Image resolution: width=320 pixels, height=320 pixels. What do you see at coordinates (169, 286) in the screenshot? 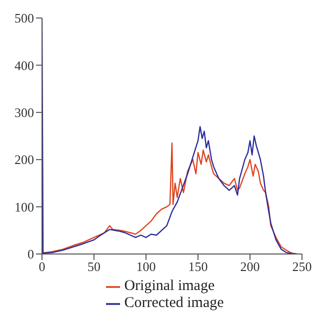
I see `legend-label: Original image` at bounding box center [169, 286].